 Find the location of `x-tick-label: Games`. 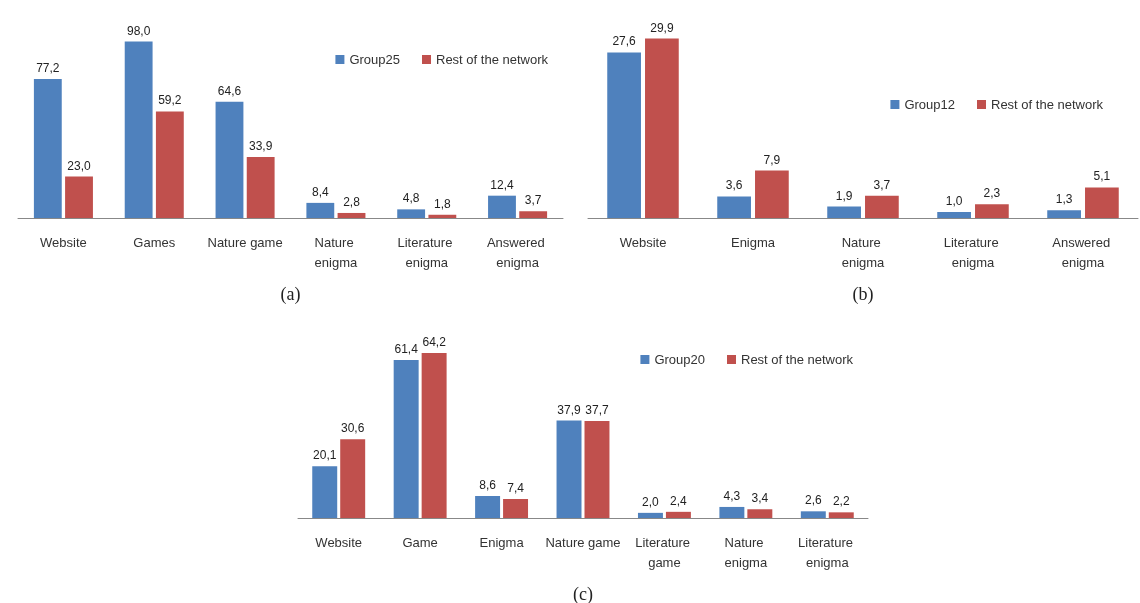

x-tick-label: Games is located at coordinates (154, 242).